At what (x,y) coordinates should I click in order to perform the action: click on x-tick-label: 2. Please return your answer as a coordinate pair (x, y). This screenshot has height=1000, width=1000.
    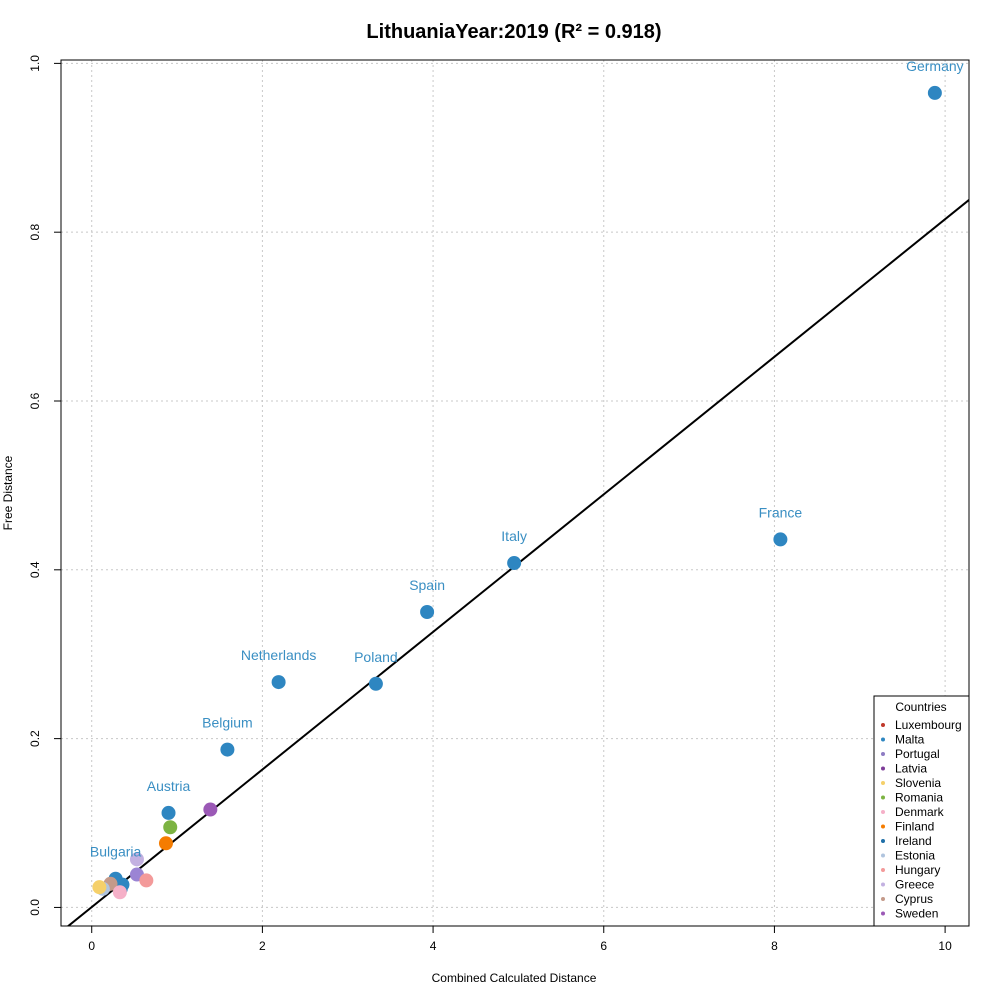
    Looking at the image, I should click on (262, 946).